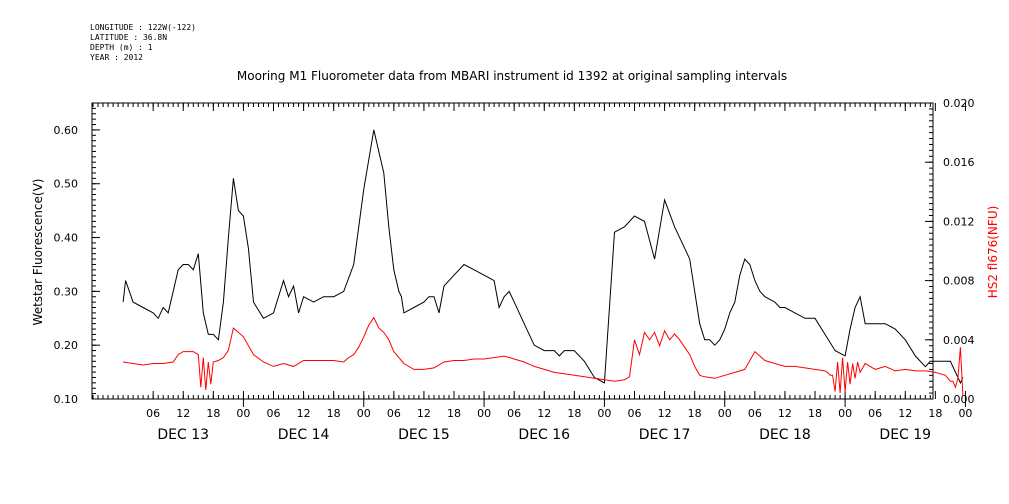 The image size is (1009, 504). Describe the element at coordinates (66, 345) in the screenshot. I see `y-left-tick-label: 0.20` at that location.